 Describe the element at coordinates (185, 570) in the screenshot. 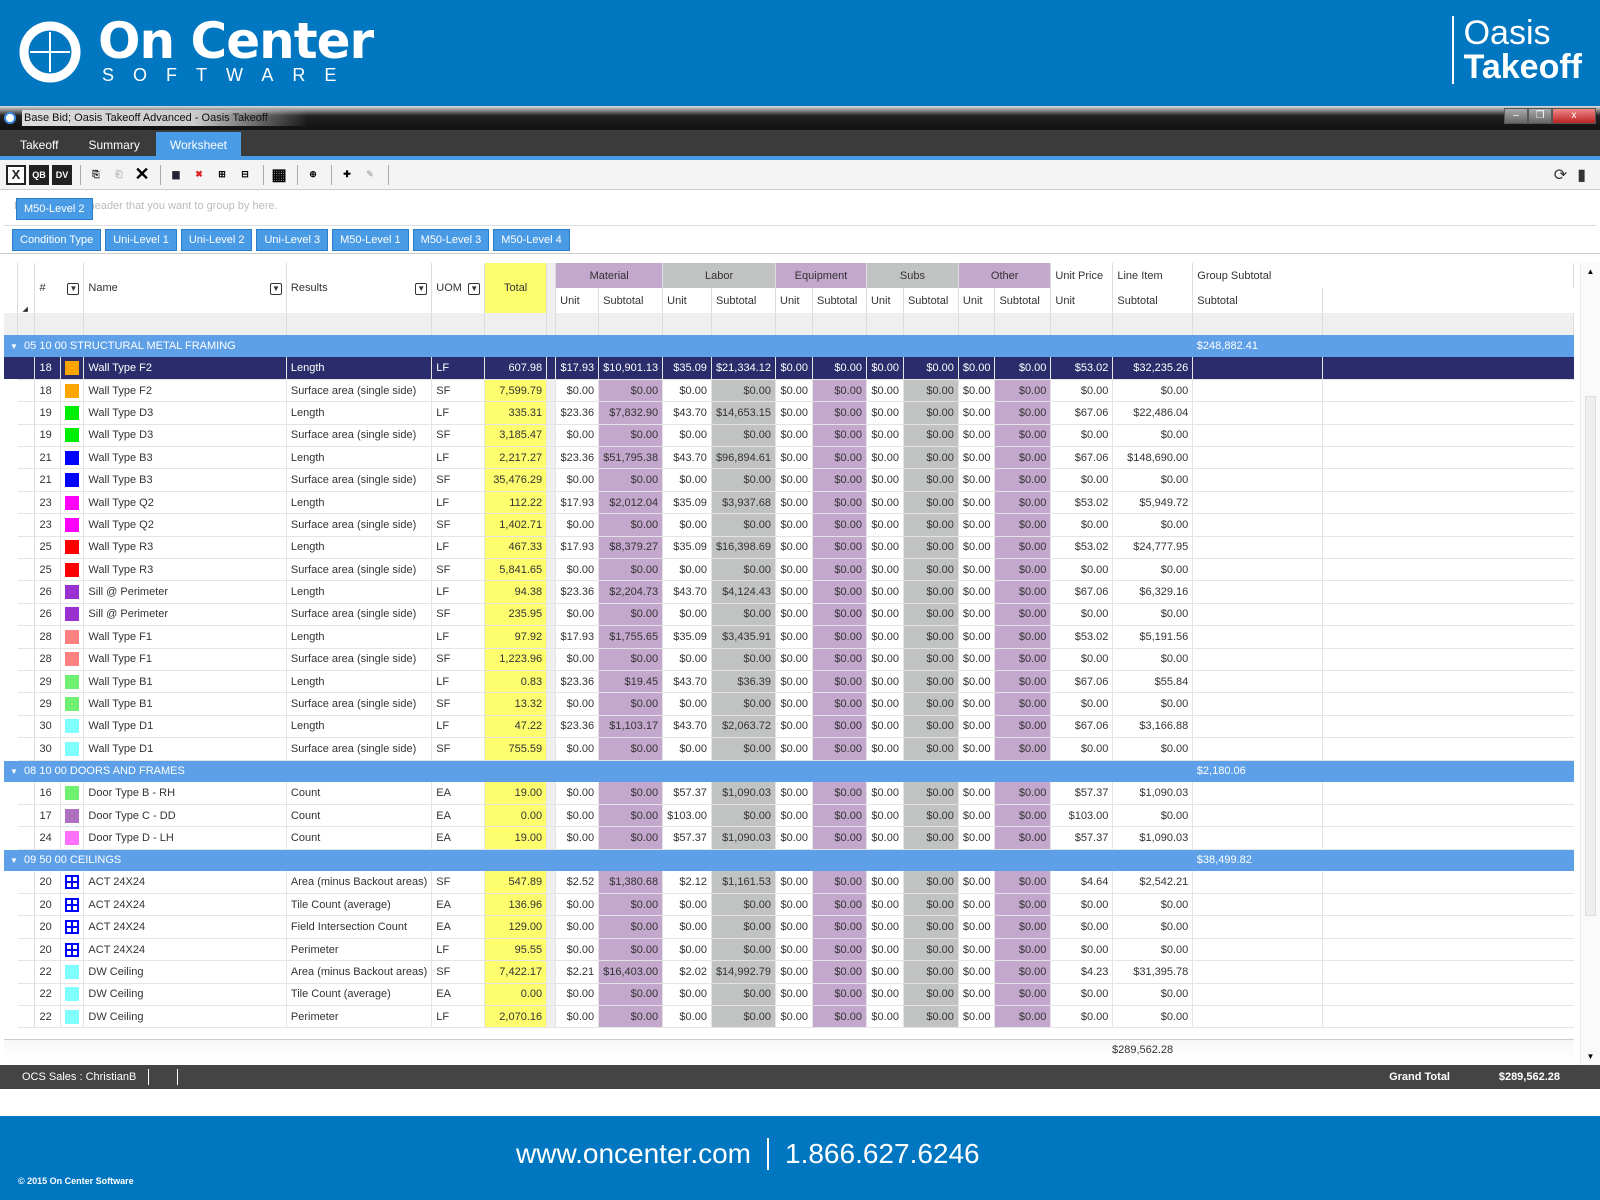

I see `cell-name: Wall Type R3` at that location.